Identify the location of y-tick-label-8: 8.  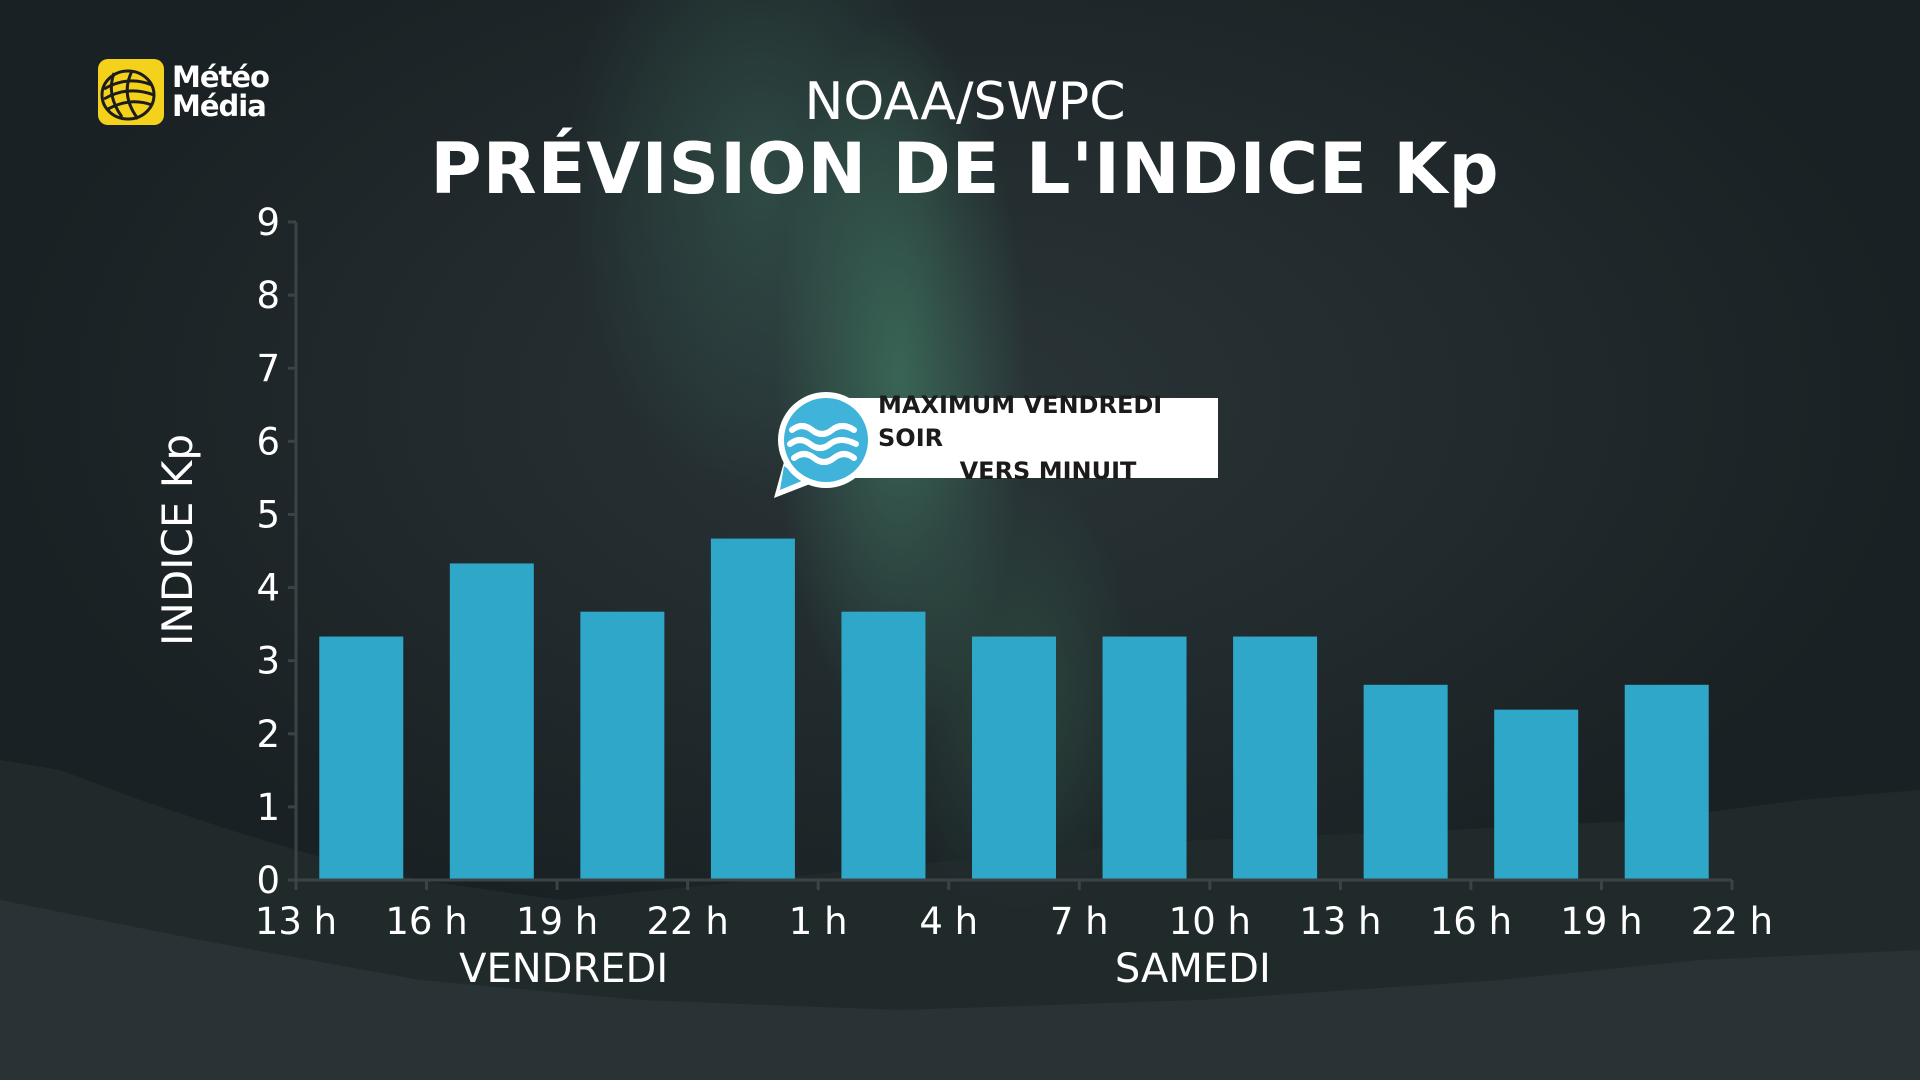
(268, 295).